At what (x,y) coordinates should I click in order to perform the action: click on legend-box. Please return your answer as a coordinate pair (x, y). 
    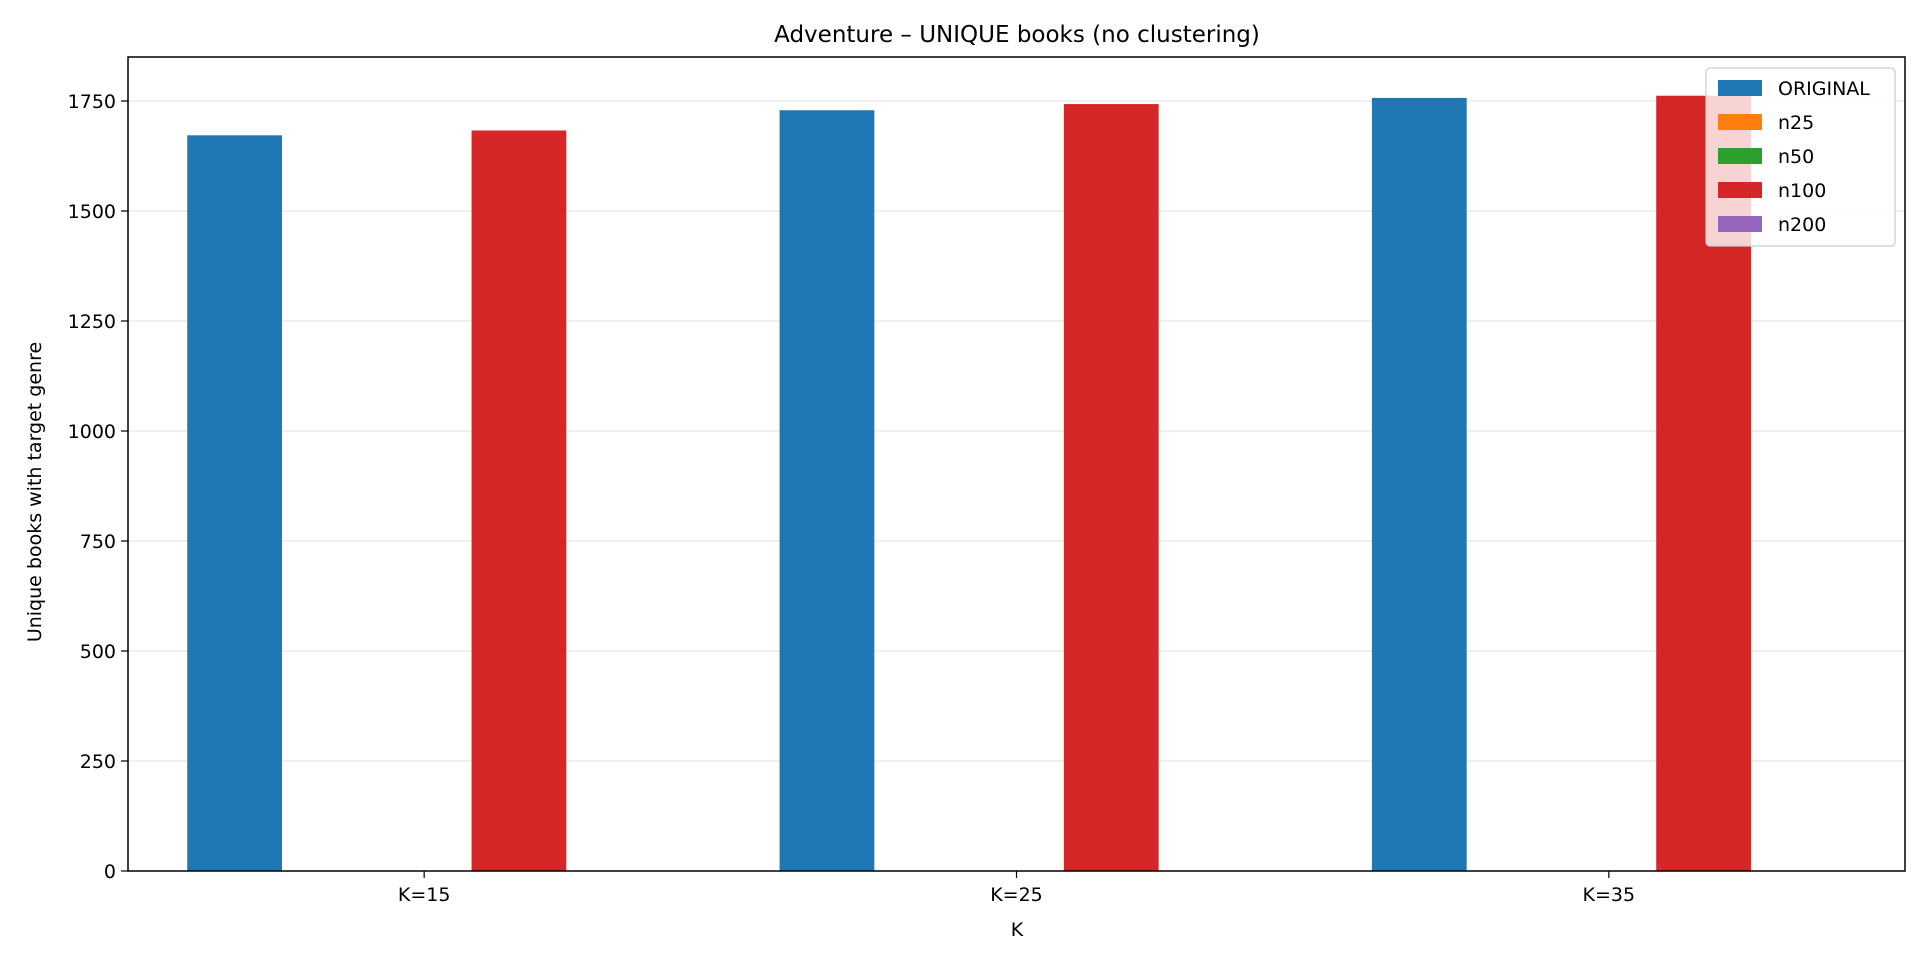
    Looking at the image, I should click on (1800, 157).